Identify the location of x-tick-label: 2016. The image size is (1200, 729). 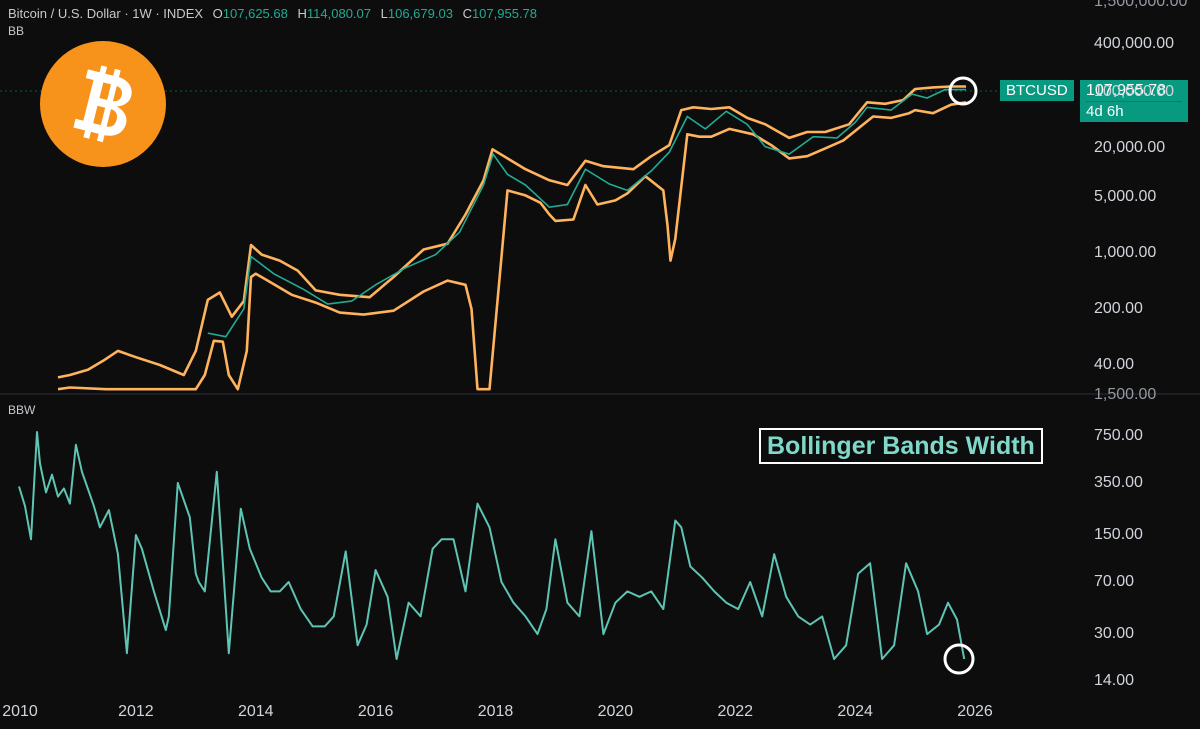
(375, 711).